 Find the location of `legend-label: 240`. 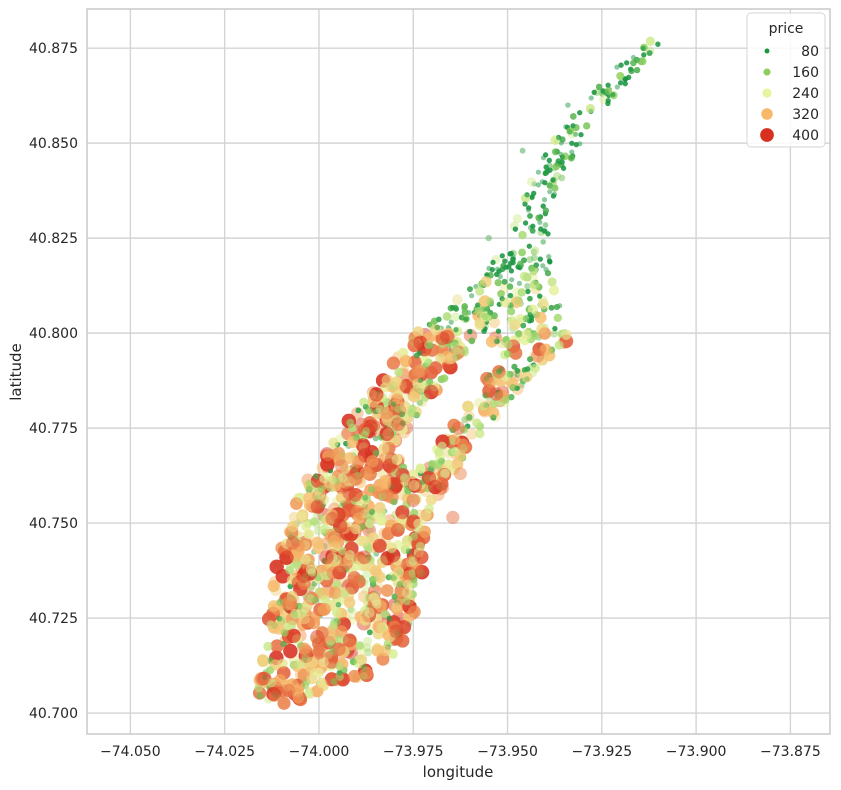

legend-label: 240 is located at coordinates (805, 94).